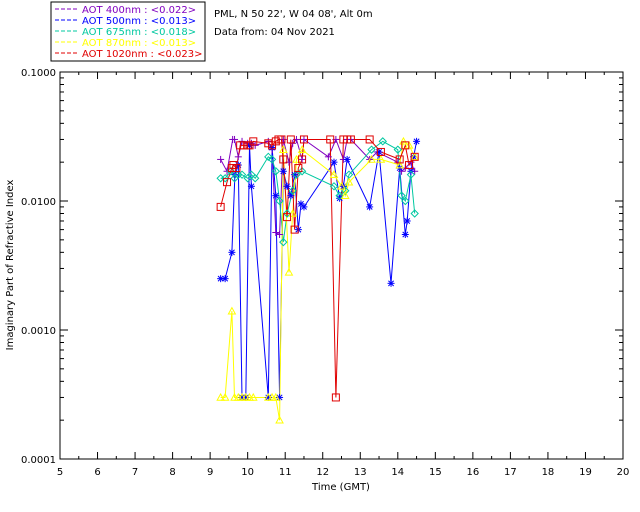  I want to click on x-tick-label: 11, so click(285, 472).